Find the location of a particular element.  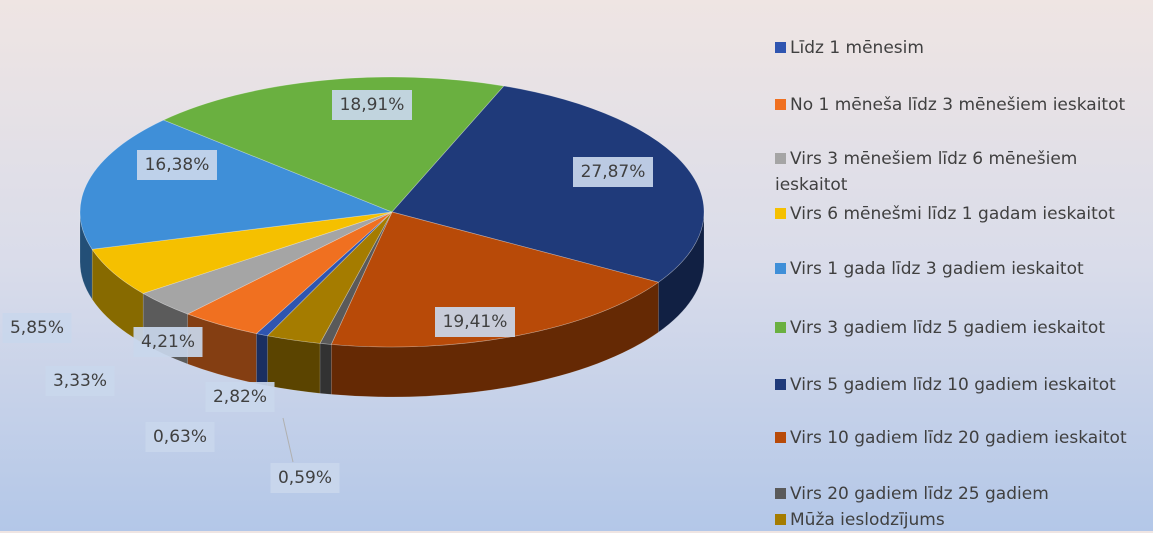

data-label: 16,38% is located at coordinates (177, 165).